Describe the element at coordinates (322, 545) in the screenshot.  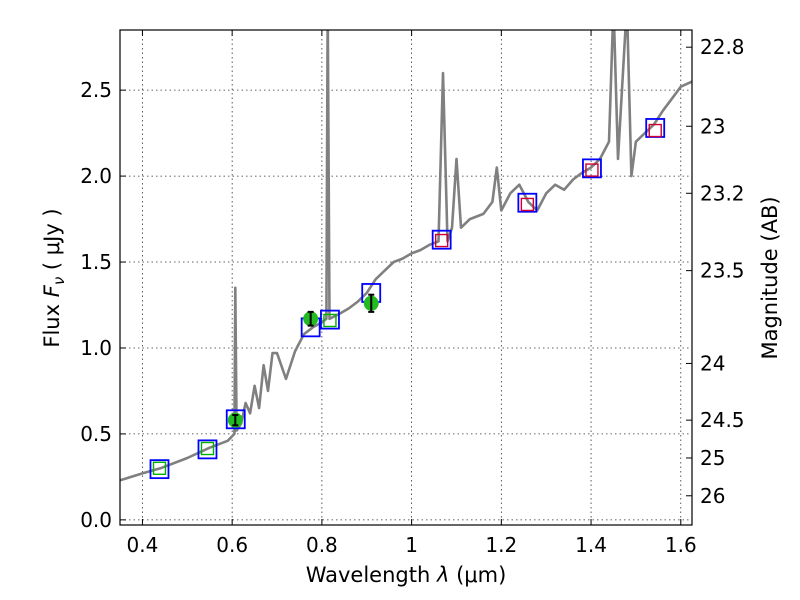
I see `x-tick-label: 0.8` at that location.